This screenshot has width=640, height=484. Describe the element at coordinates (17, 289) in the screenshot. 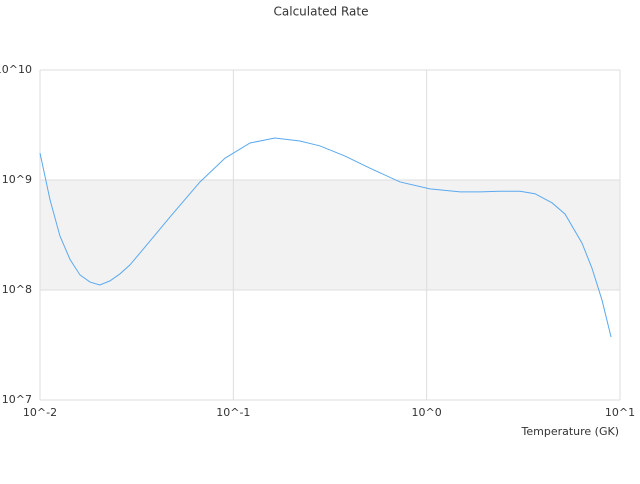

I see `y-tick-label: 10^8` at that location.